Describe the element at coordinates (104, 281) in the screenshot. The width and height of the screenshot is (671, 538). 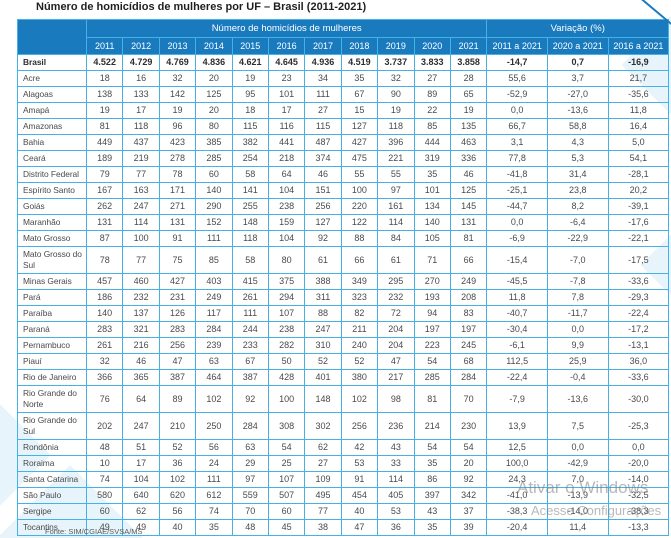
I see `cell-value: 457` at that location.